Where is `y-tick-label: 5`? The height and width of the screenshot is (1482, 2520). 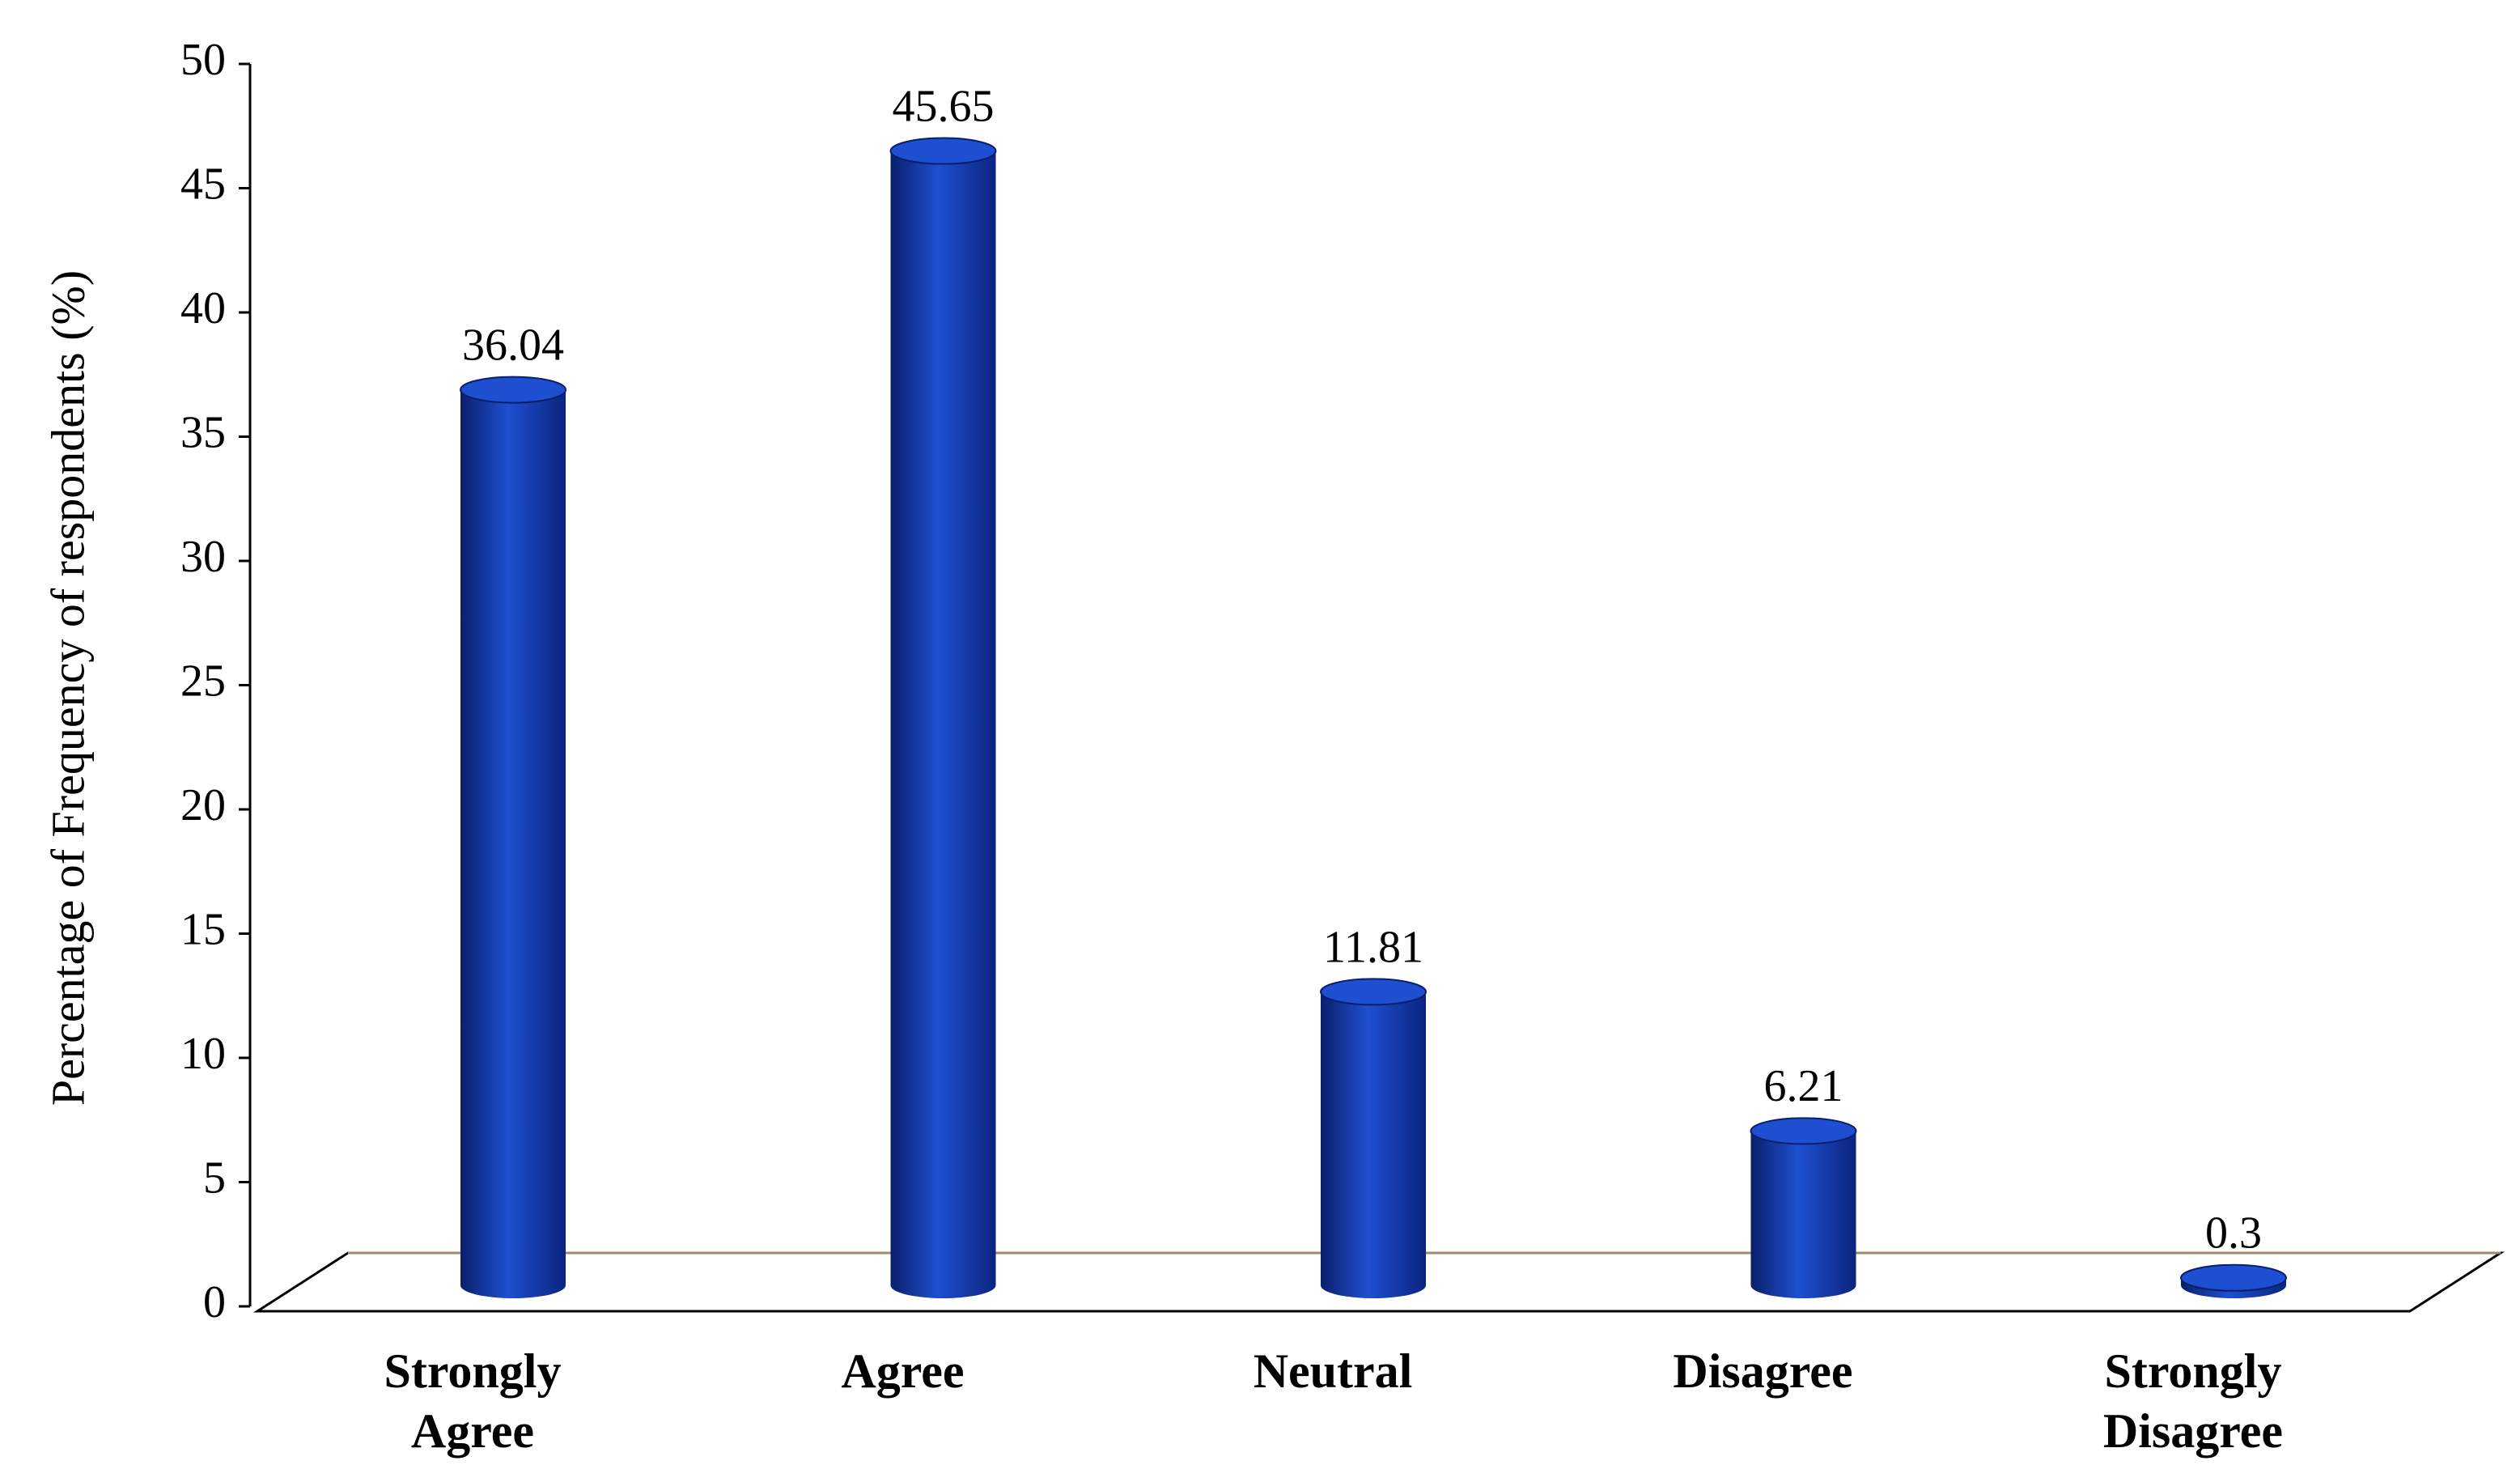
y-tick-label: 5 is located at coordinates (215, 1178).